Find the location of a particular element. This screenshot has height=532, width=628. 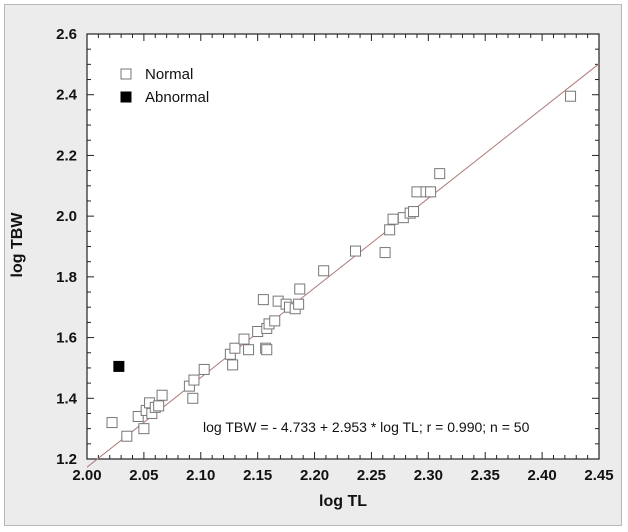

x-tick-label: 2.30 is located at coordinates (428, 475).